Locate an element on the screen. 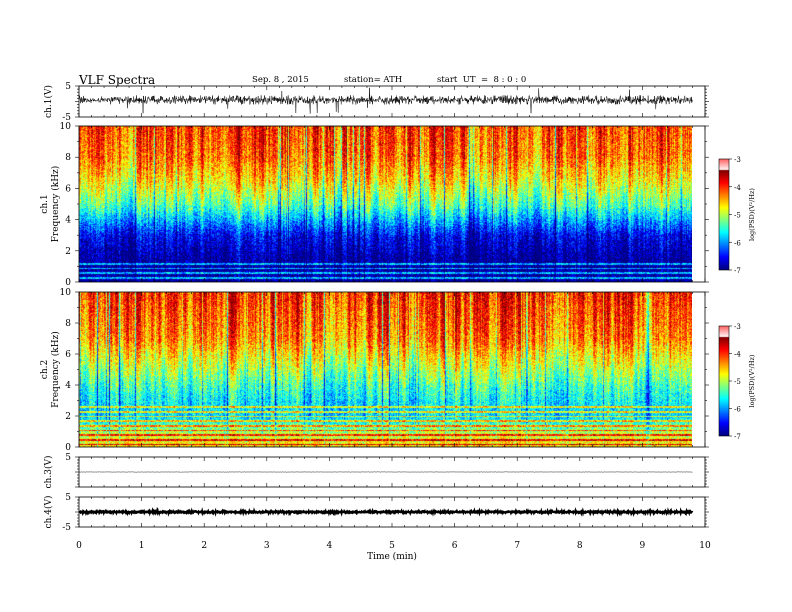 The height and width of the screenshot is (612, 792). ch1-spectrogram-ytick-label: 8 is located at coordinates (68, 158).